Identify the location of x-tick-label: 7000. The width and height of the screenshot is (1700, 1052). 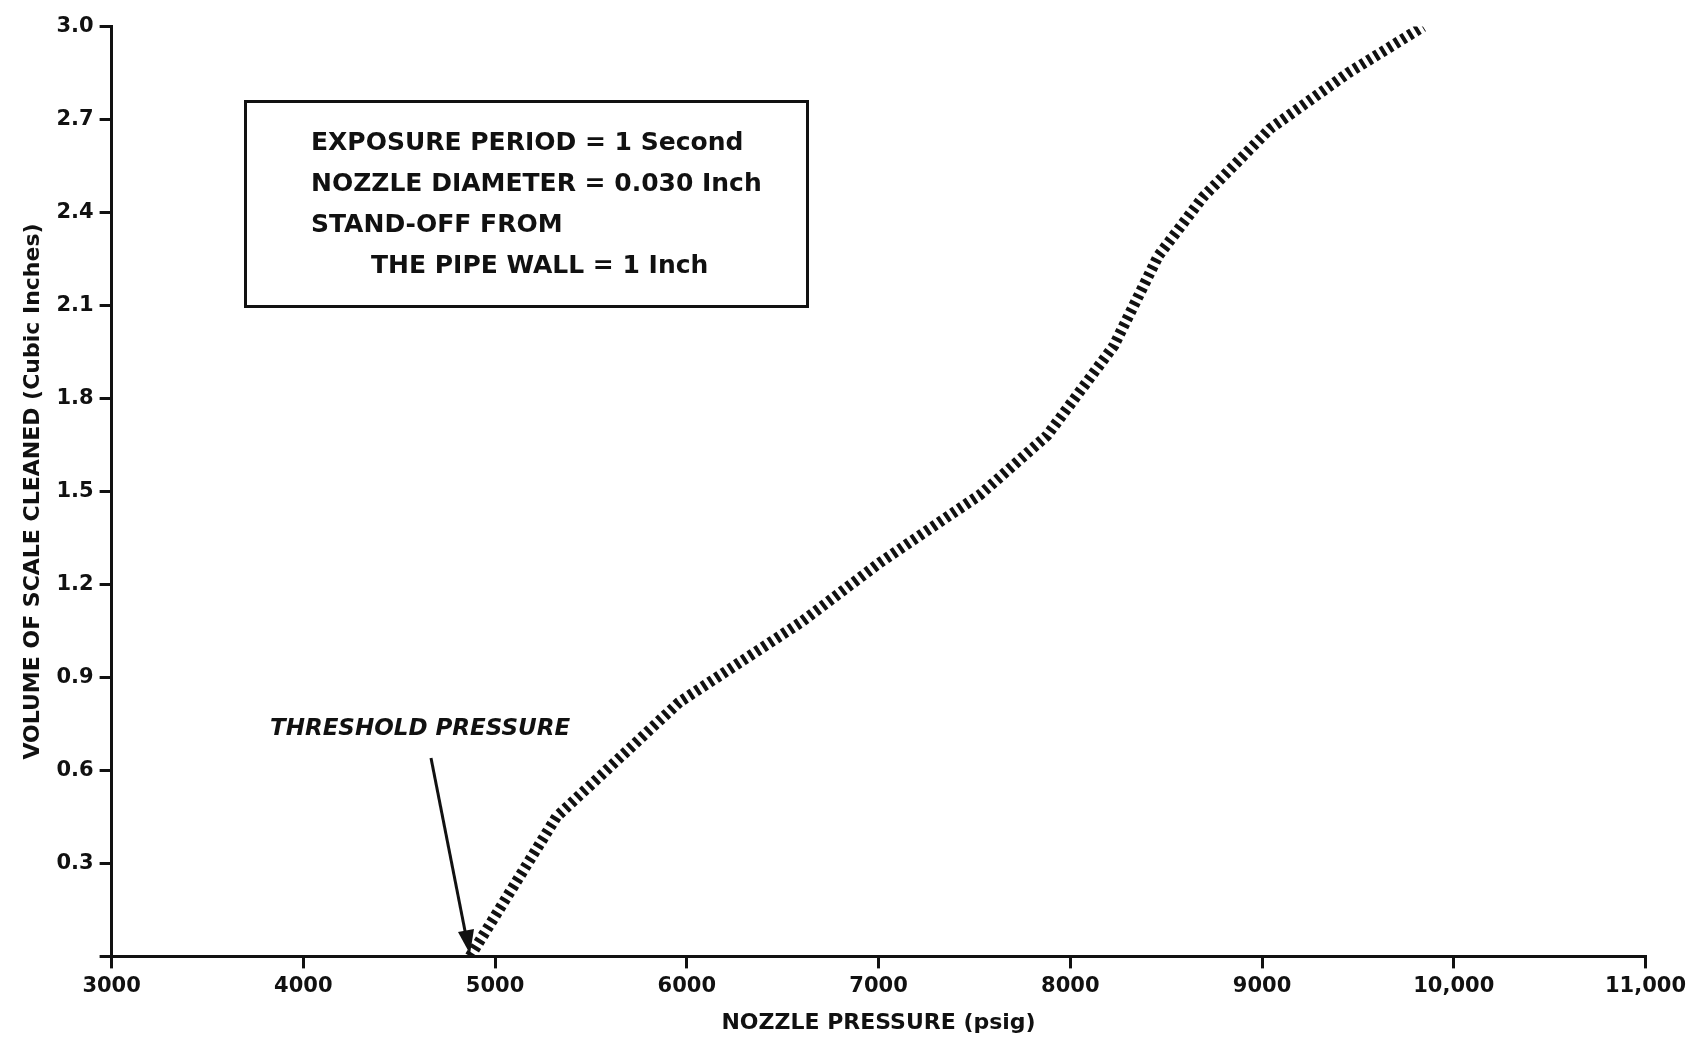
(878, 985).